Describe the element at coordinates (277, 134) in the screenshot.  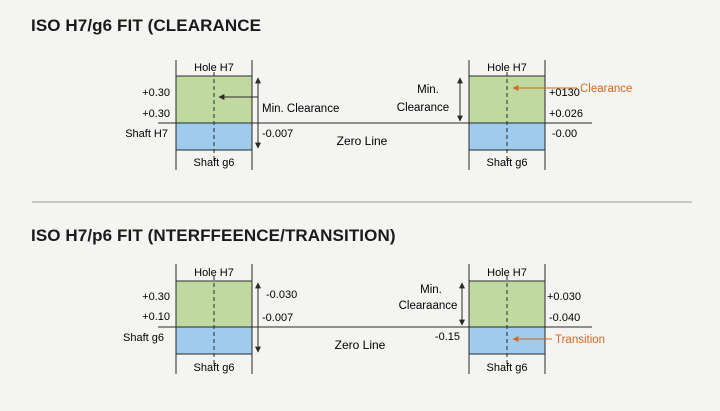
I see `shaft-deviation: -0.007` at that location.